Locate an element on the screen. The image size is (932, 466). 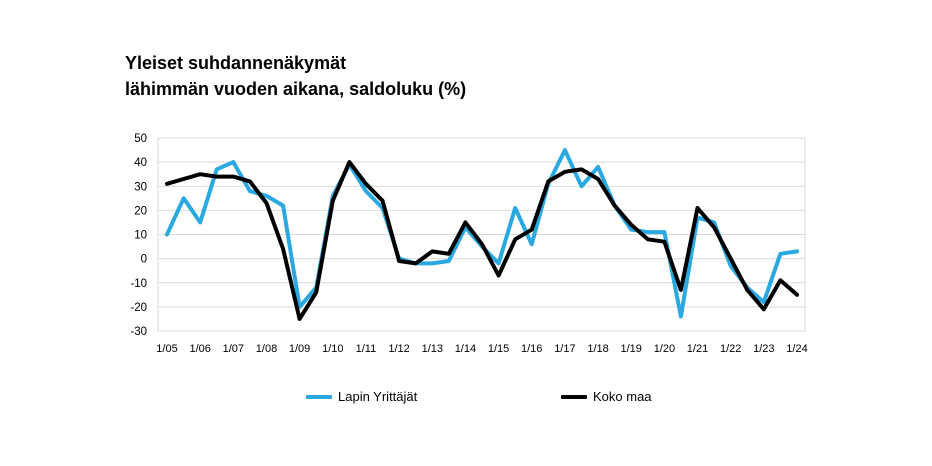
x-axis-label: 1/17 is located at coordinates (564, 349).